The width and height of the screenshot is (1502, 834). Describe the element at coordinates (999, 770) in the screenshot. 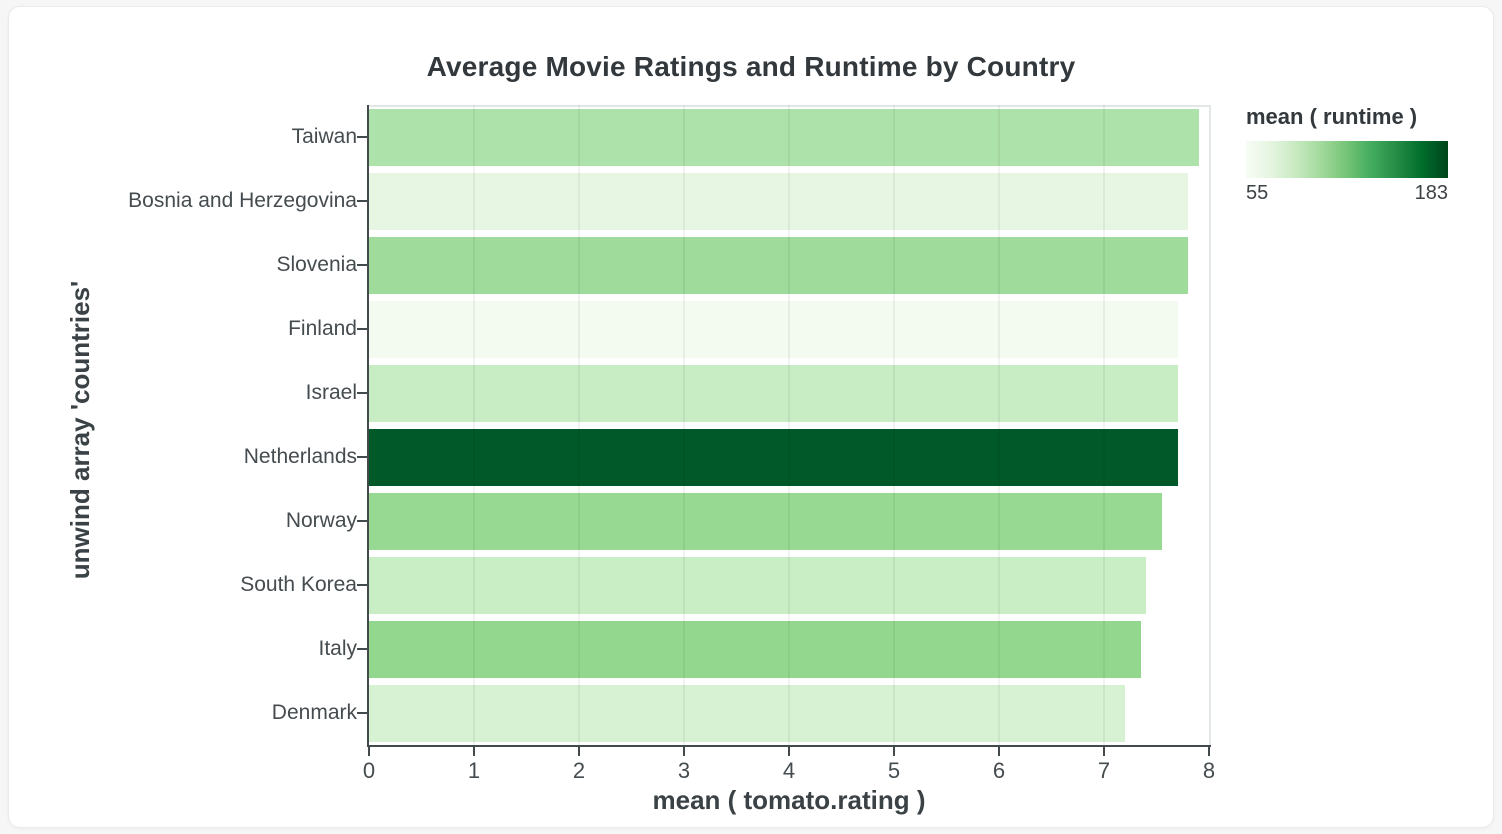

I see `x-tick-label-6: 6` at that location.